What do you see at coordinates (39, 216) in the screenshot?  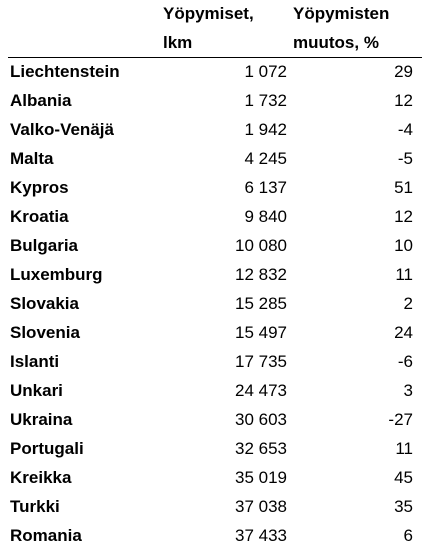 I see `country-name: Kroatia` at bounding box center [39, 216].